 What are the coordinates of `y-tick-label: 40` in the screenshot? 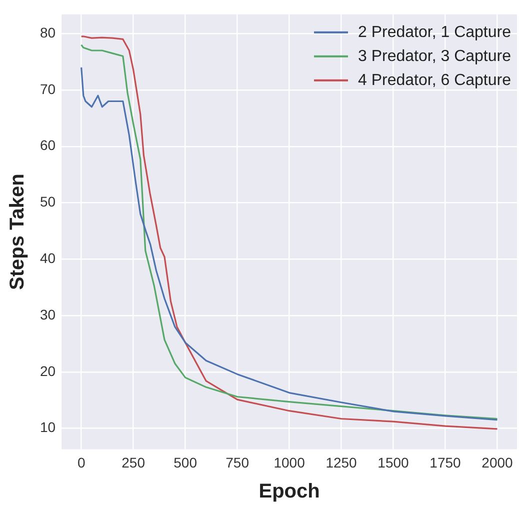 It's located at (48, 258).